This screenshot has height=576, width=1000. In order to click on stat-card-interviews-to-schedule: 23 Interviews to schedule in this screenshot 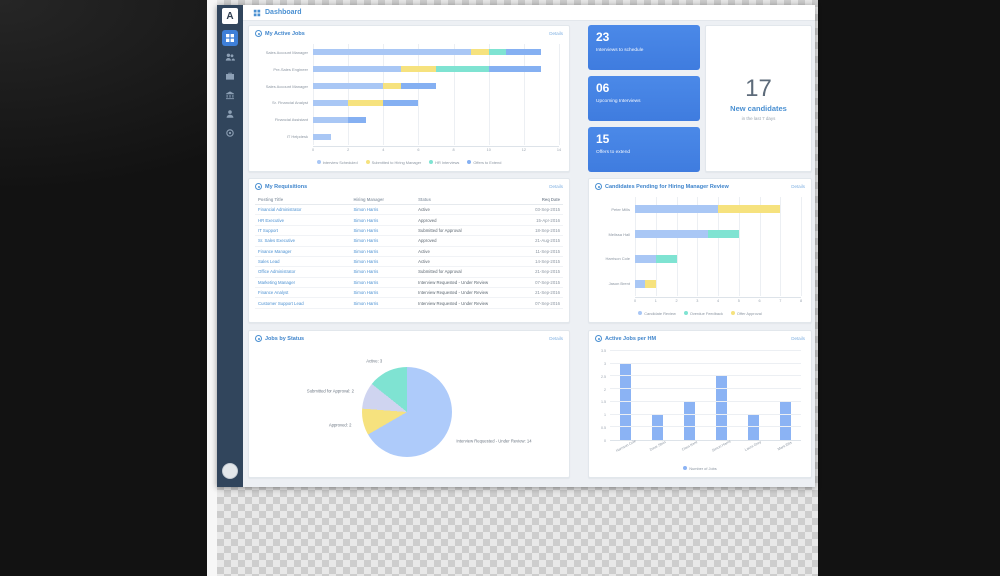, I will do `click(644, 47)`.